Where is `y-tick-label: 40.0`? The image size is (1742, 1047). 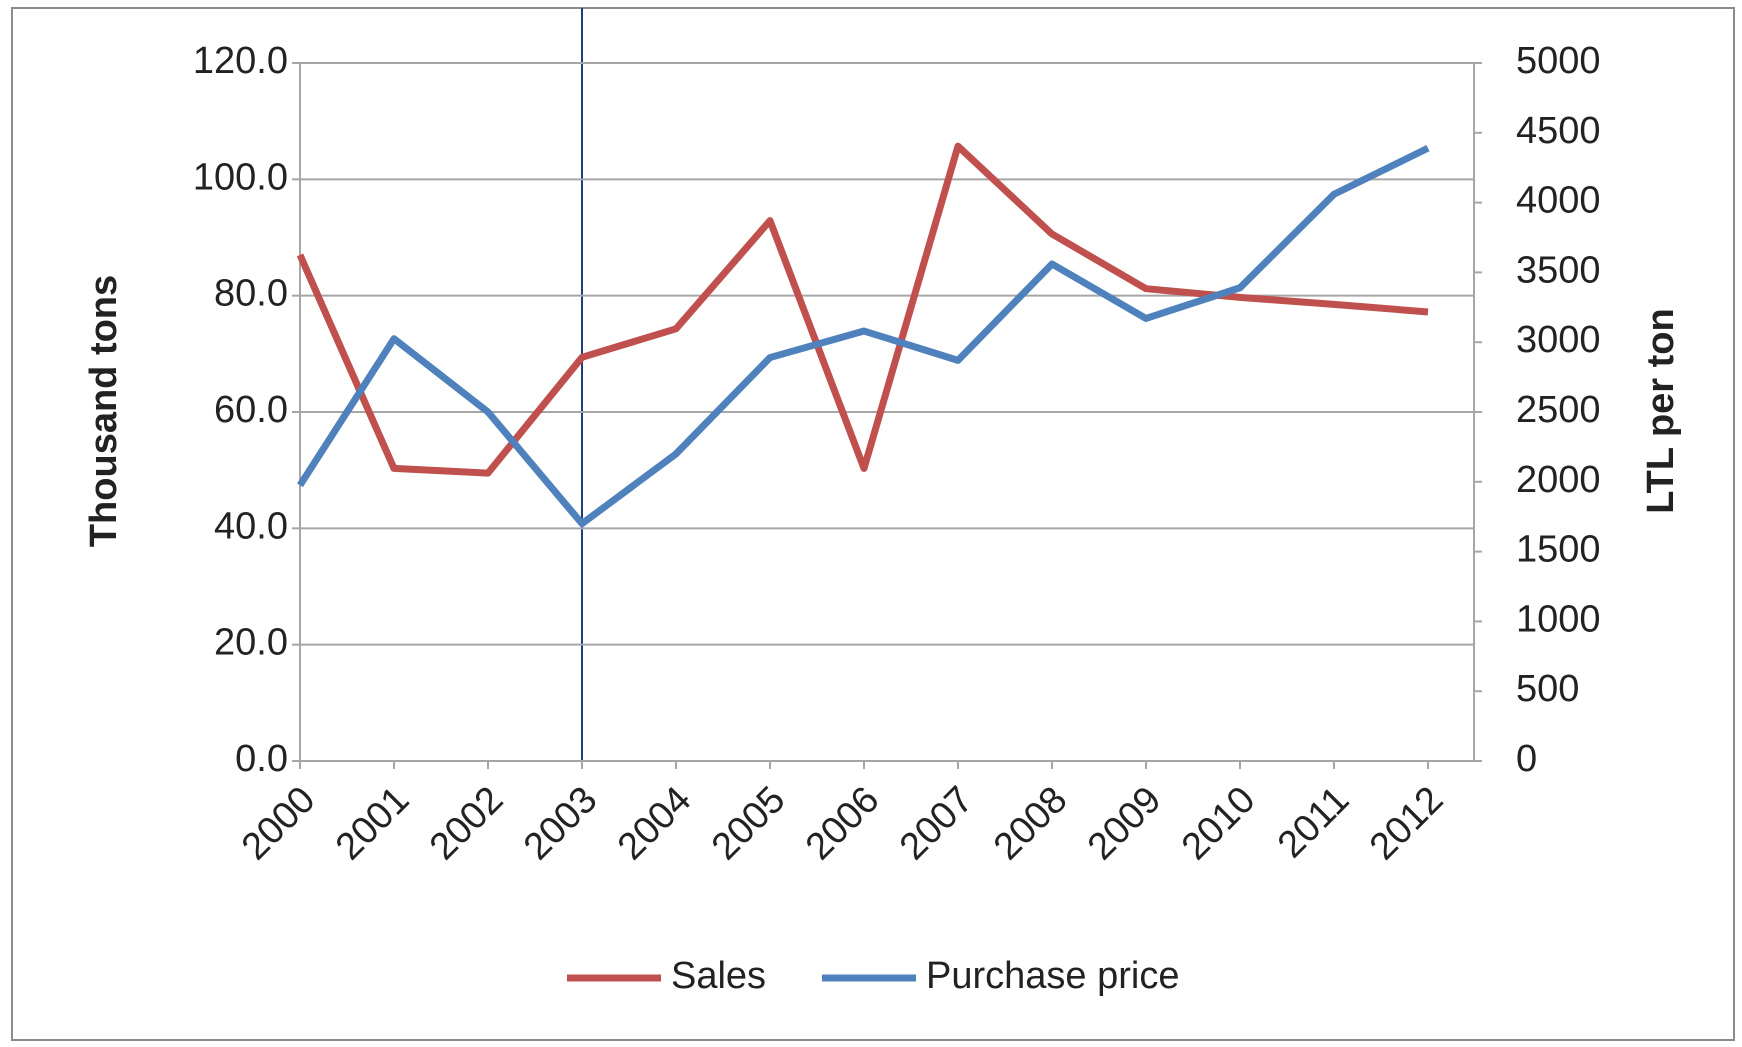 y-tick-label: 40.0 is located at coordinates (251, 526).